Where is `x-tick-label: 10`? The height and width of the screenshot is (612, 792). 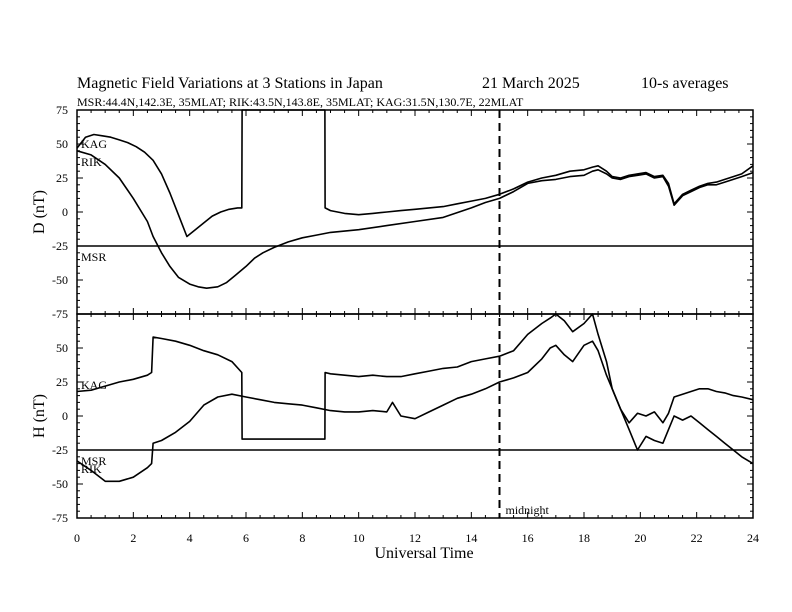 x-tick-label: 10 is located at coordinates (359, 538).